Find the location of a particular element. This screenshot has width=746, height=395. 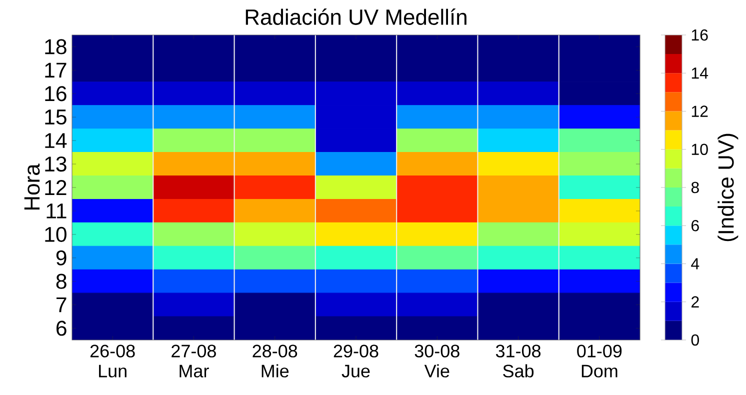

y-tick-label: 16 is located at coordinates (55, 94).